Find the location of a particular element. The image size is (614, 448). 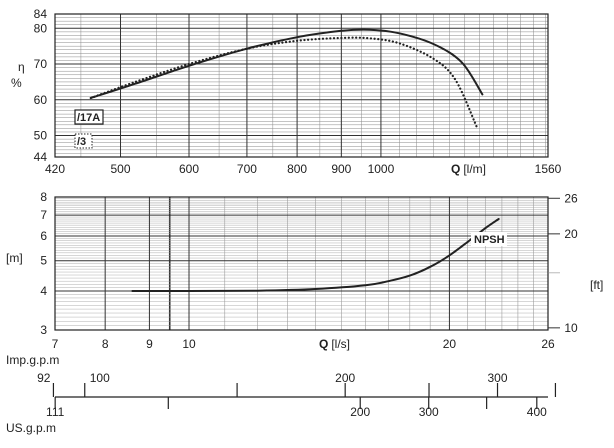

npsh-right-tick-labels: 10 20 26 is located at coordinates (563, 263).